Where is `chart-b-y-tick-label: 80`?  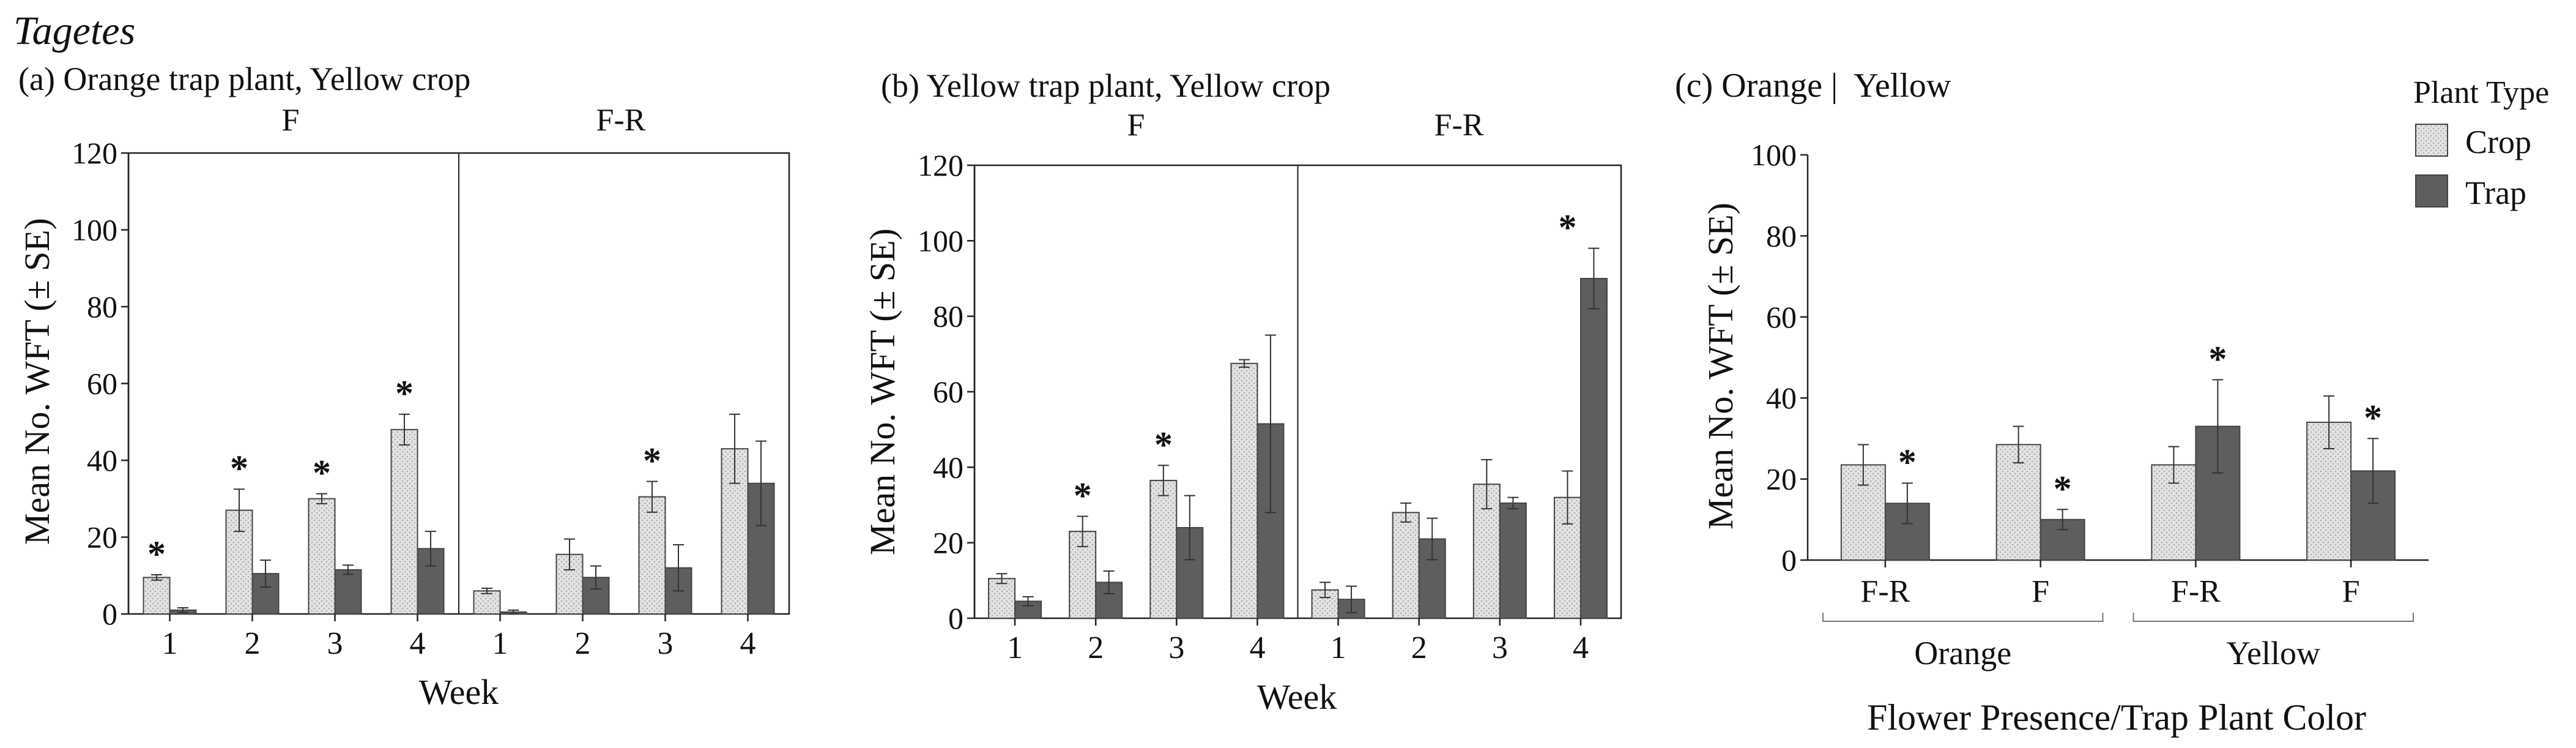 chart-b-y-tick-label: 80 is located at coordinates (948, 316).